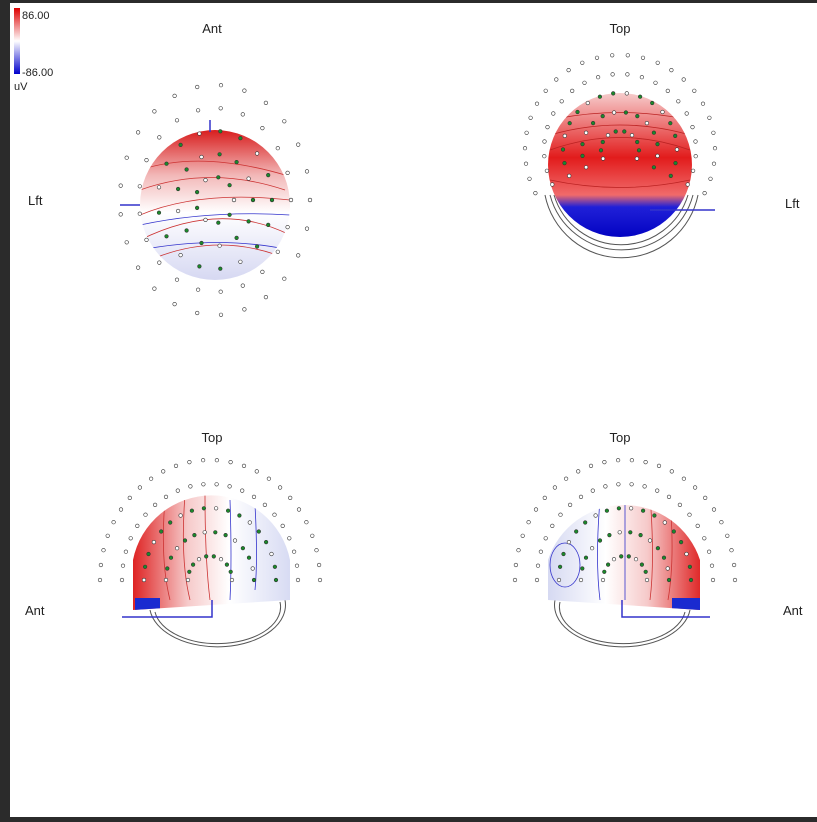  What do you see at coordinates (793, 610) in the screenshot?
I see `view-label: Ant` at bounding box center [793, 610].